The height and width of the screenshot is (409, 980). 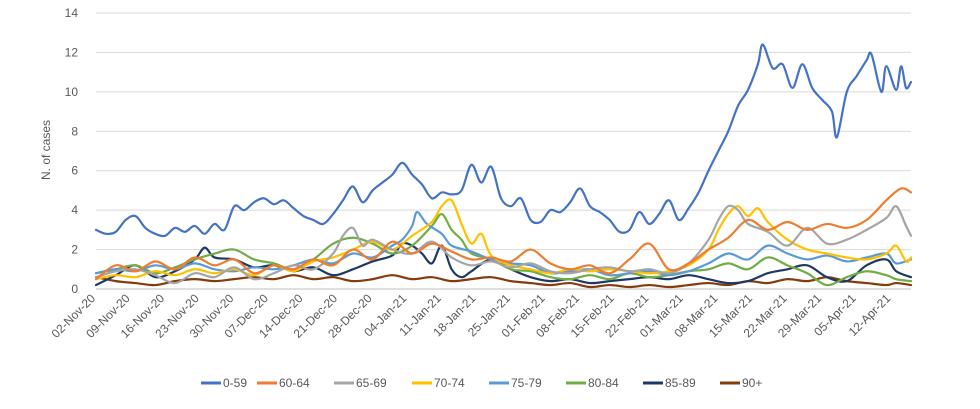 What do you see at coordinates (503, 281) in the screenshot?
I see `series-line-90+` at bounding box center [503, 281].